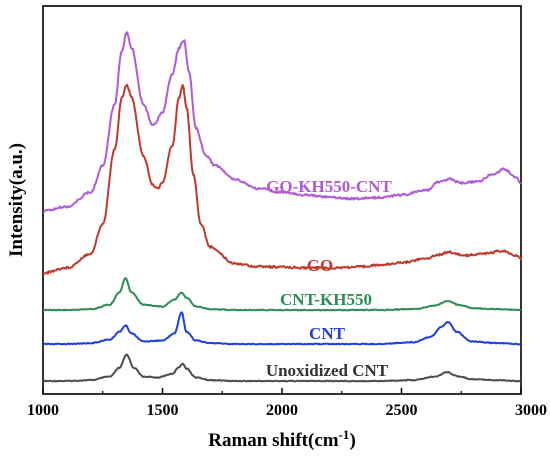  I want to click on series-label-cnt: CNT, so click(327, 333).